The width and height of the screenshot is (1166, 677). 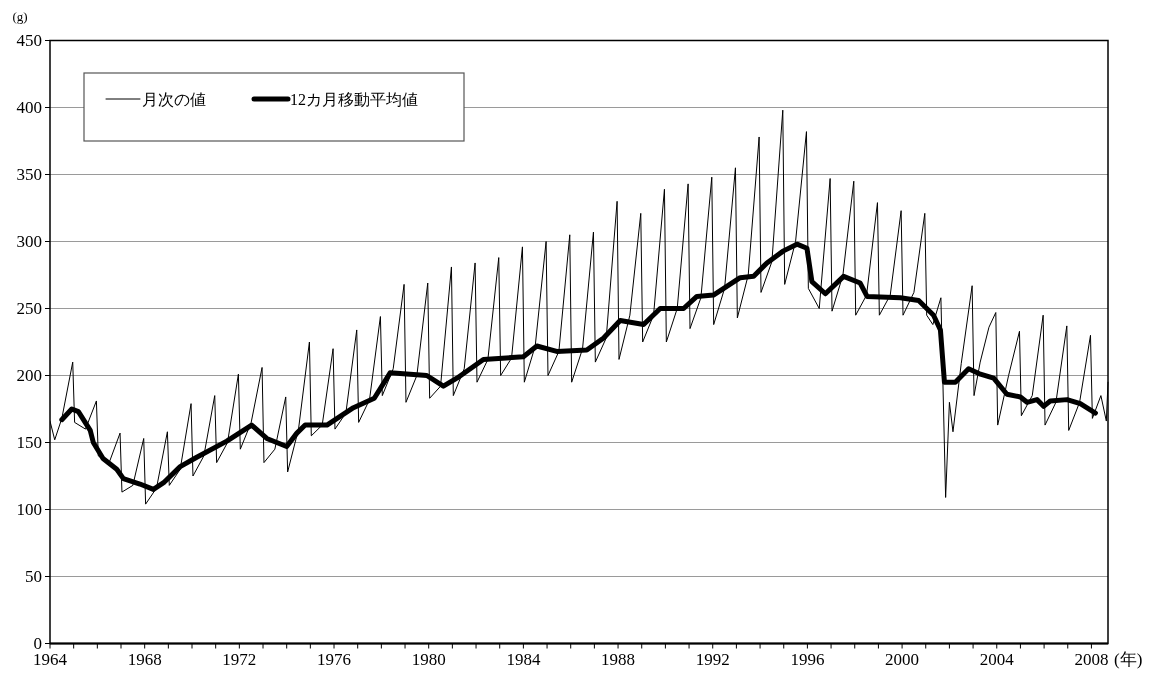 What do you see at coordinates (334, 659) in the screenshot?
I see `x-tick-label: 1976` at bounding box center [334, 659].